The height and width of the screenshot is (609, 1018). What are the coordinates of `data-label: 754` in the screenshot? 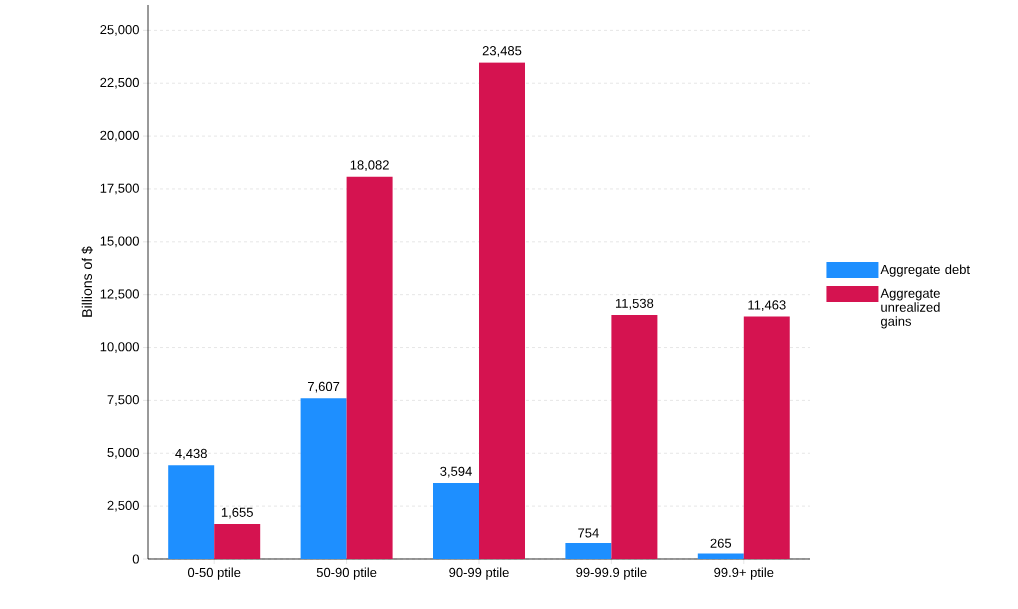 It's located at (588, 533).